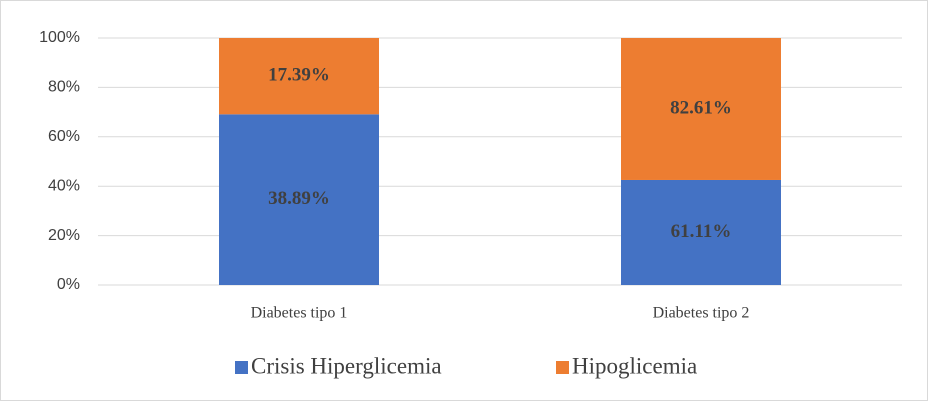 The image size is (929, 402). I want to click on data-label: 38.89%, so click(299, 198).